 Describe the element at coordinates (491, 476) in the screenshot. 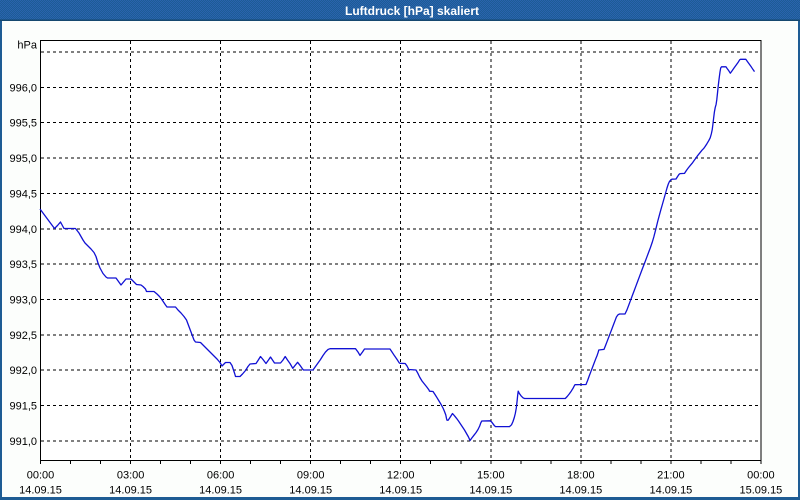

I see `svg-text: 15:00` at that location.